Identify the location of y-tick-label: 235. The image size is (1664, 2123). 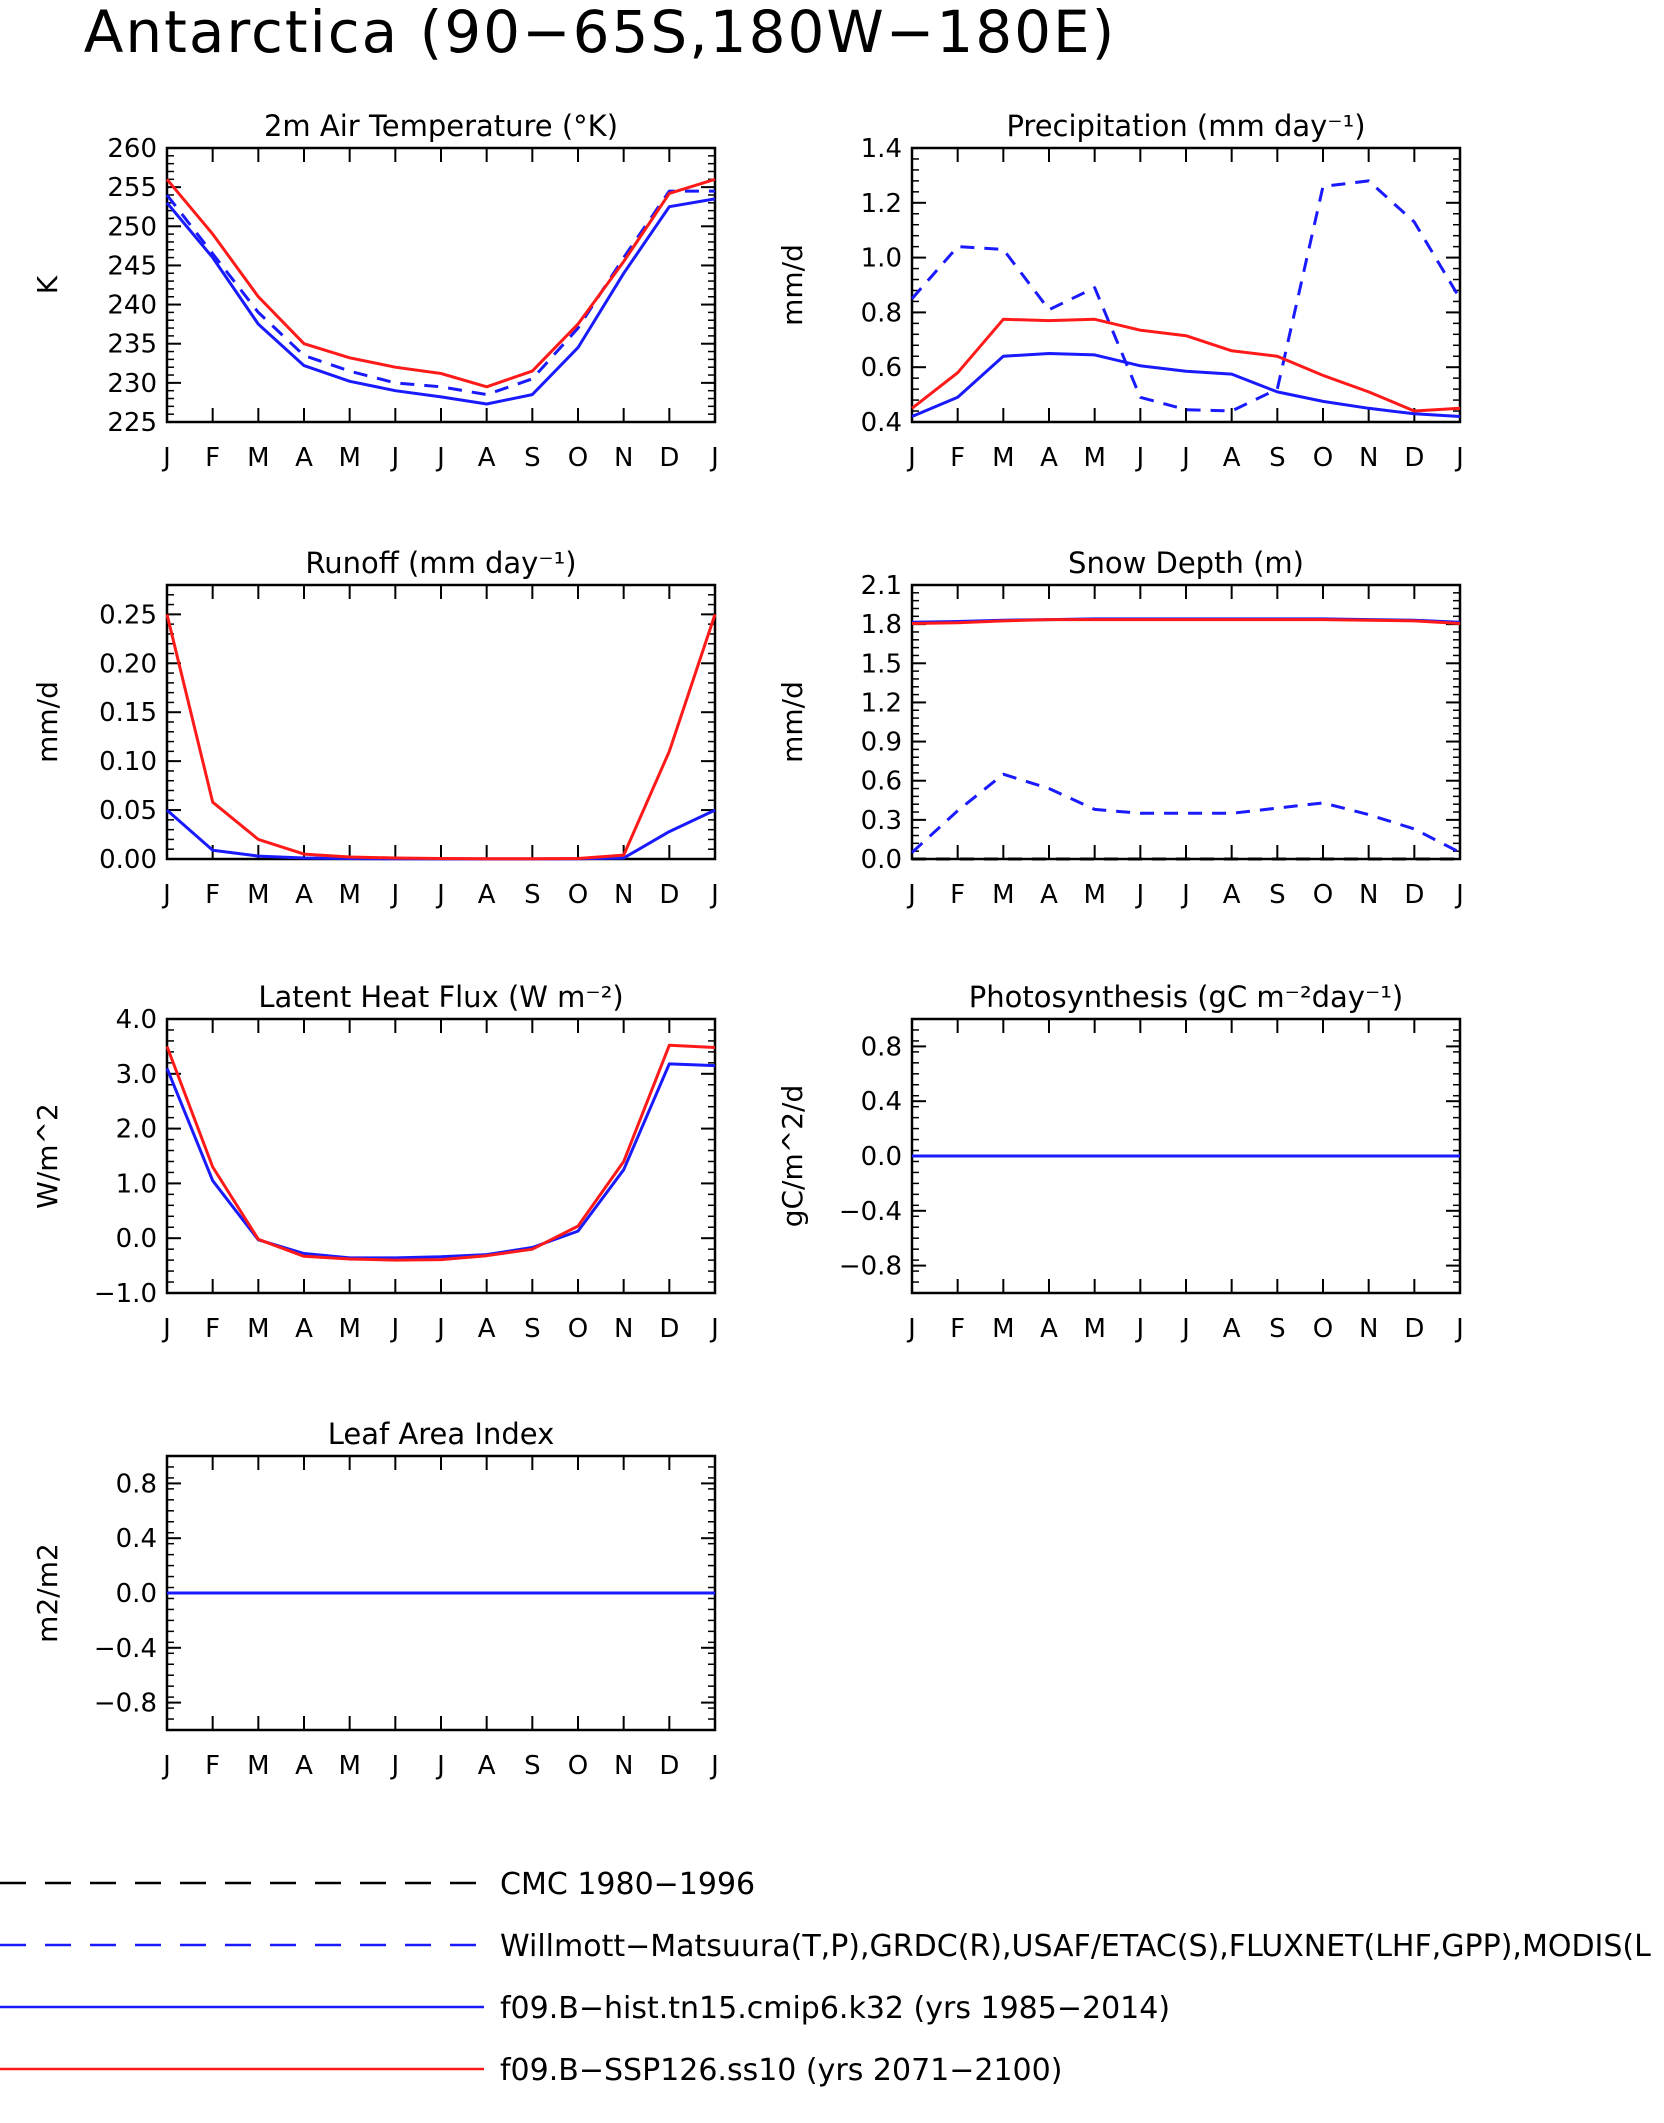
(132, 345).